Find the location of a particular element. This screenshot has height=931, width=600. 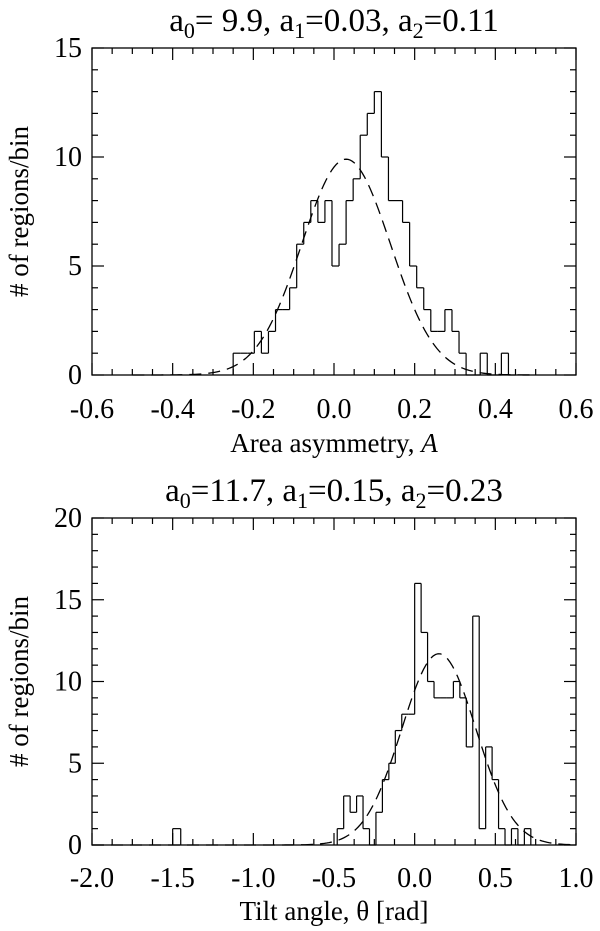

histogram is located at coordinates (374, 233).